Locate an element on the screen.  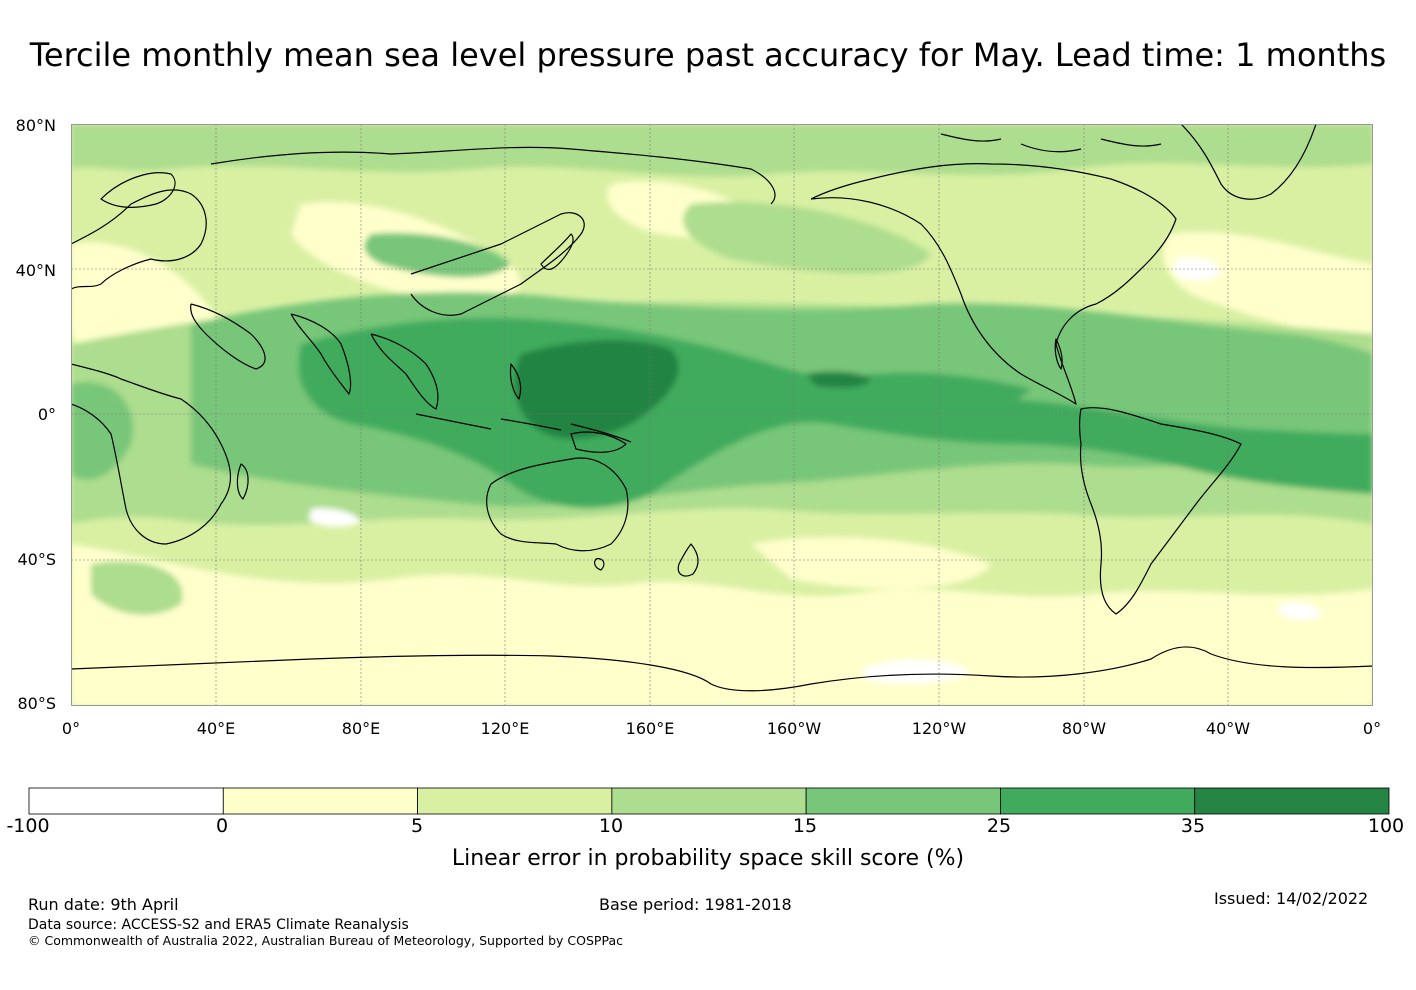
colorbar is located at coordinates (709, 801).